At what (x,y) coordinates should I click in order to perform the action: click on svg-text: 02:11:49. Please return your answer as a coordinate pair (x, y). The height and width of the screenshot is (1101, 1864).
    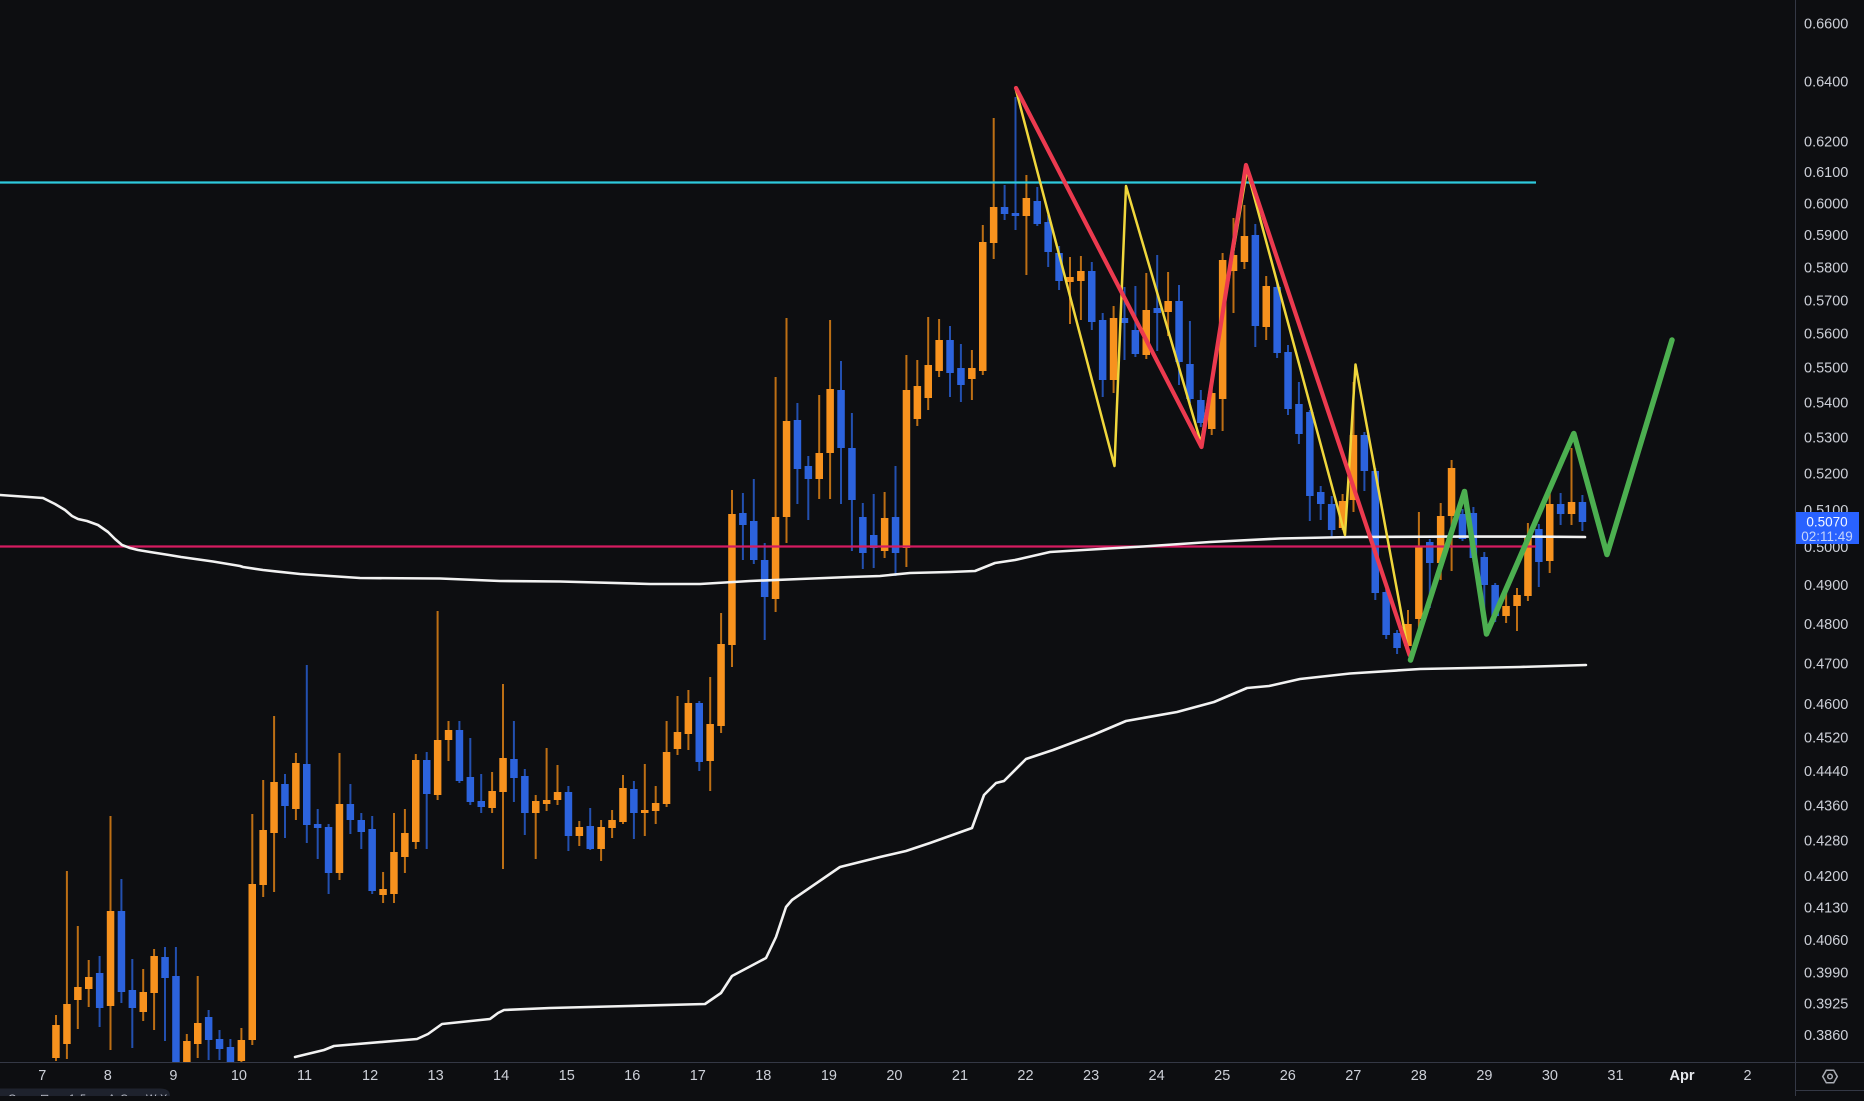
    Looking at the image, I should click on (1827, 536).